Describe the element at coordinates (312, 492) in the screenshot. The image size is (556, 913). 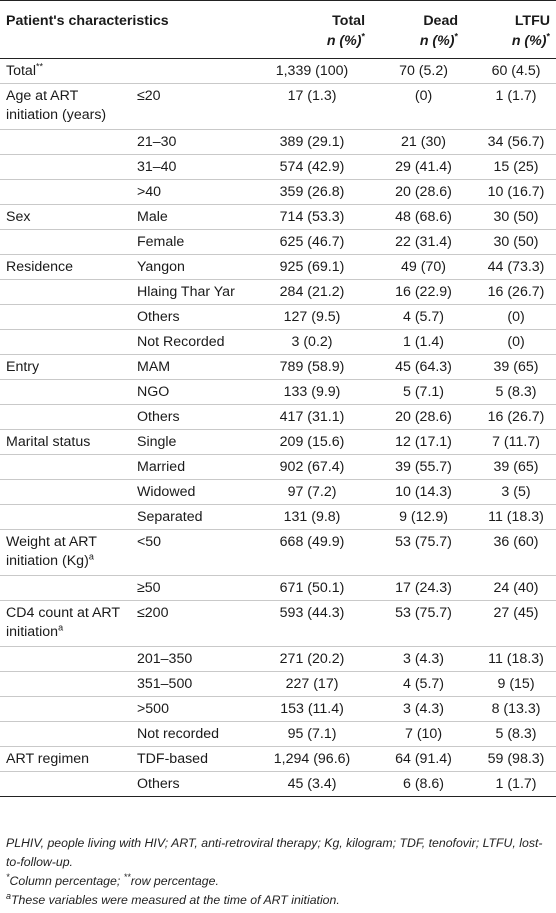
I see `cell-total: 97 (7.2)` at that location.